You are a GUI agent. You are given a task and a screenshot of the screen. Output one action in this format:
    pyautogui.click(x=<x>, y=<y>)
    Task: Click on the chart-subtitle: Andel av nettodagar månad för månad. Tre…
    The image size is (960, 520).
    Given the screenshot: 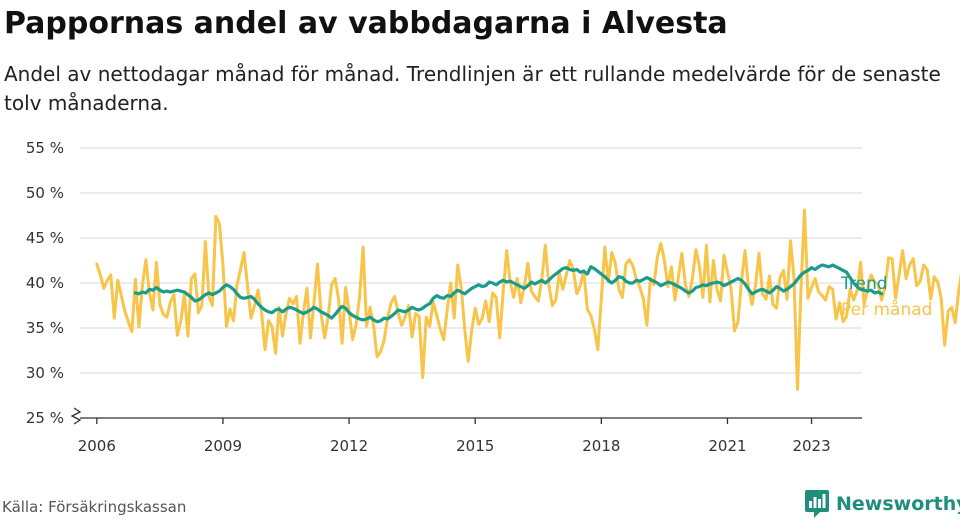 What is the action you would take?
    pyautogui.click(x=472, y=88)
    